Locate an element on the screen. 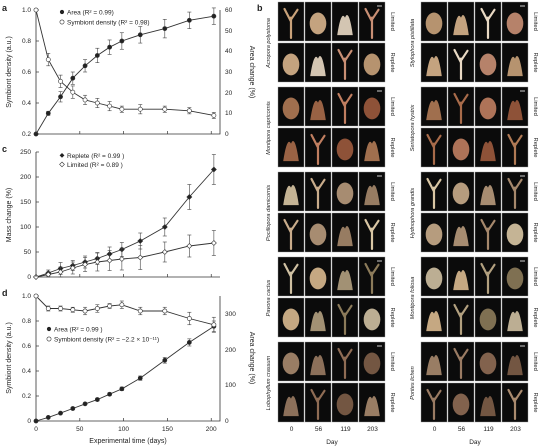 The width and height of the screenshot is (540, 447). ytick-c-5: 250 is located at coordinates (25, 152).